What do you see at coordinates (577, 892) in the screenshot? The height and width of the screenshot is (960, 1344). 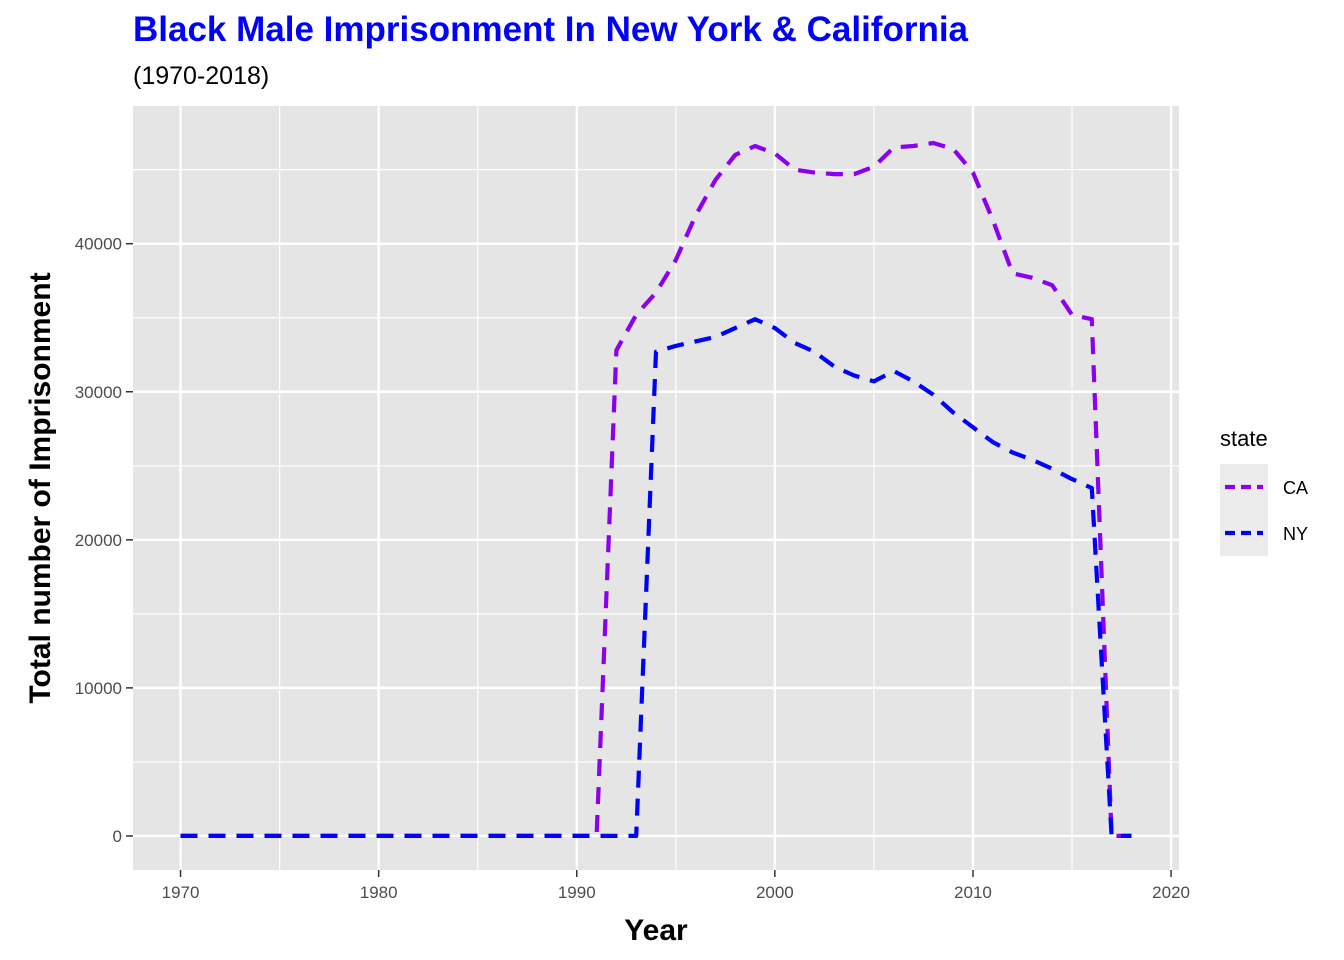 I see `x-tick-label: 1990` at bounding box center [577, 892].